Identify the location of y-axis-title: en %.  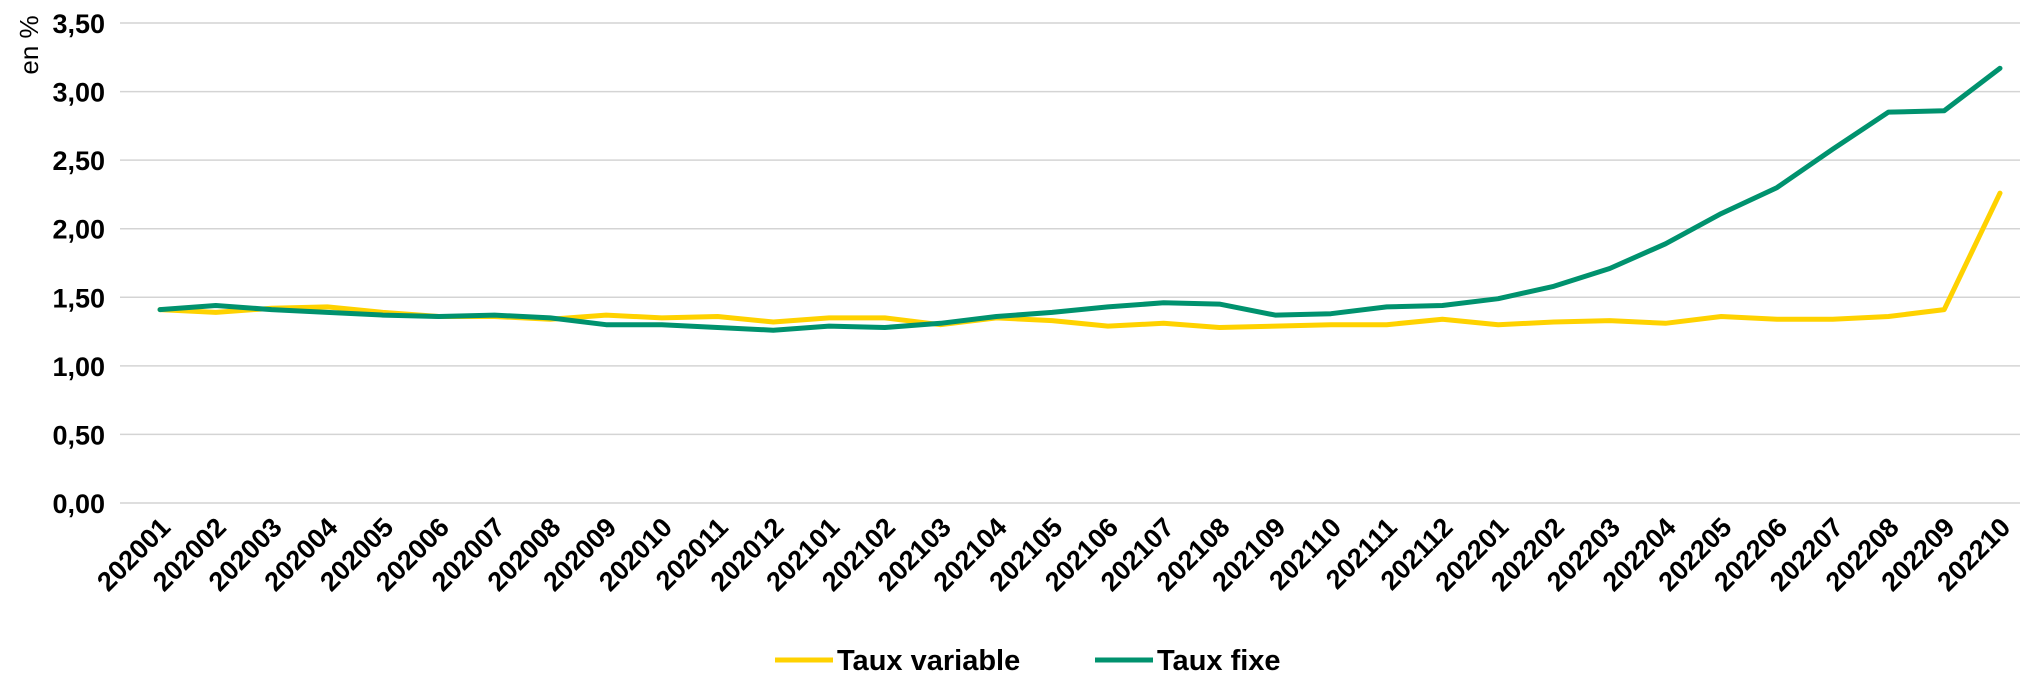
(29, 44).